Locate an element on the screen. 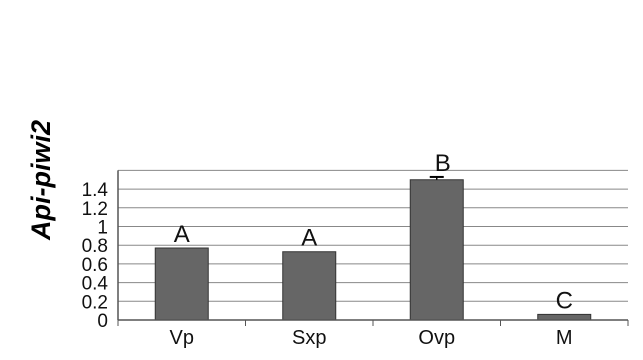 The height and width of the screenshot is (360, 643). x-category-label: Ovp is located at coordinates (436, 338).